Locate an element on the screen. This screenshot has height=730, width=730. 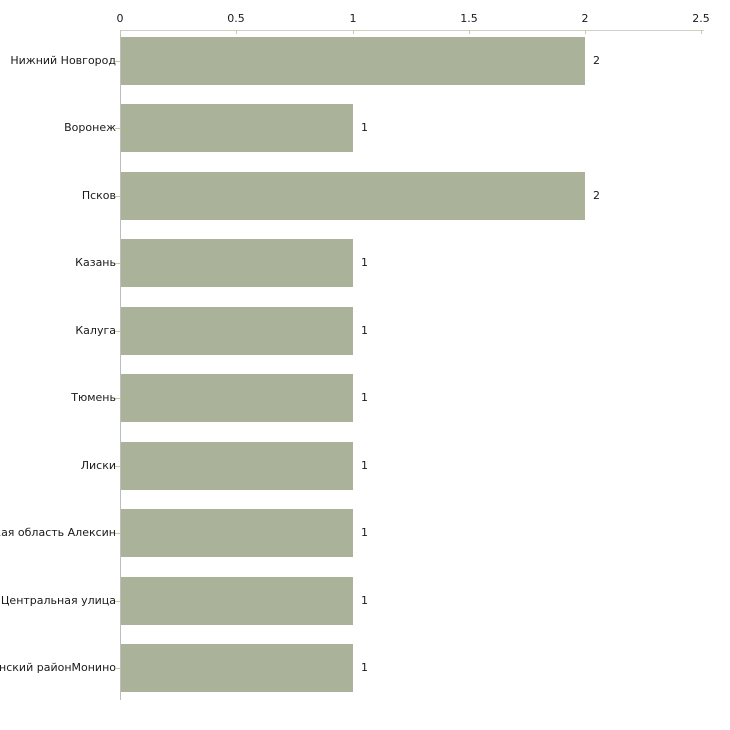
x-axis-tick-label: 1 is located at coordinates (353, 18).